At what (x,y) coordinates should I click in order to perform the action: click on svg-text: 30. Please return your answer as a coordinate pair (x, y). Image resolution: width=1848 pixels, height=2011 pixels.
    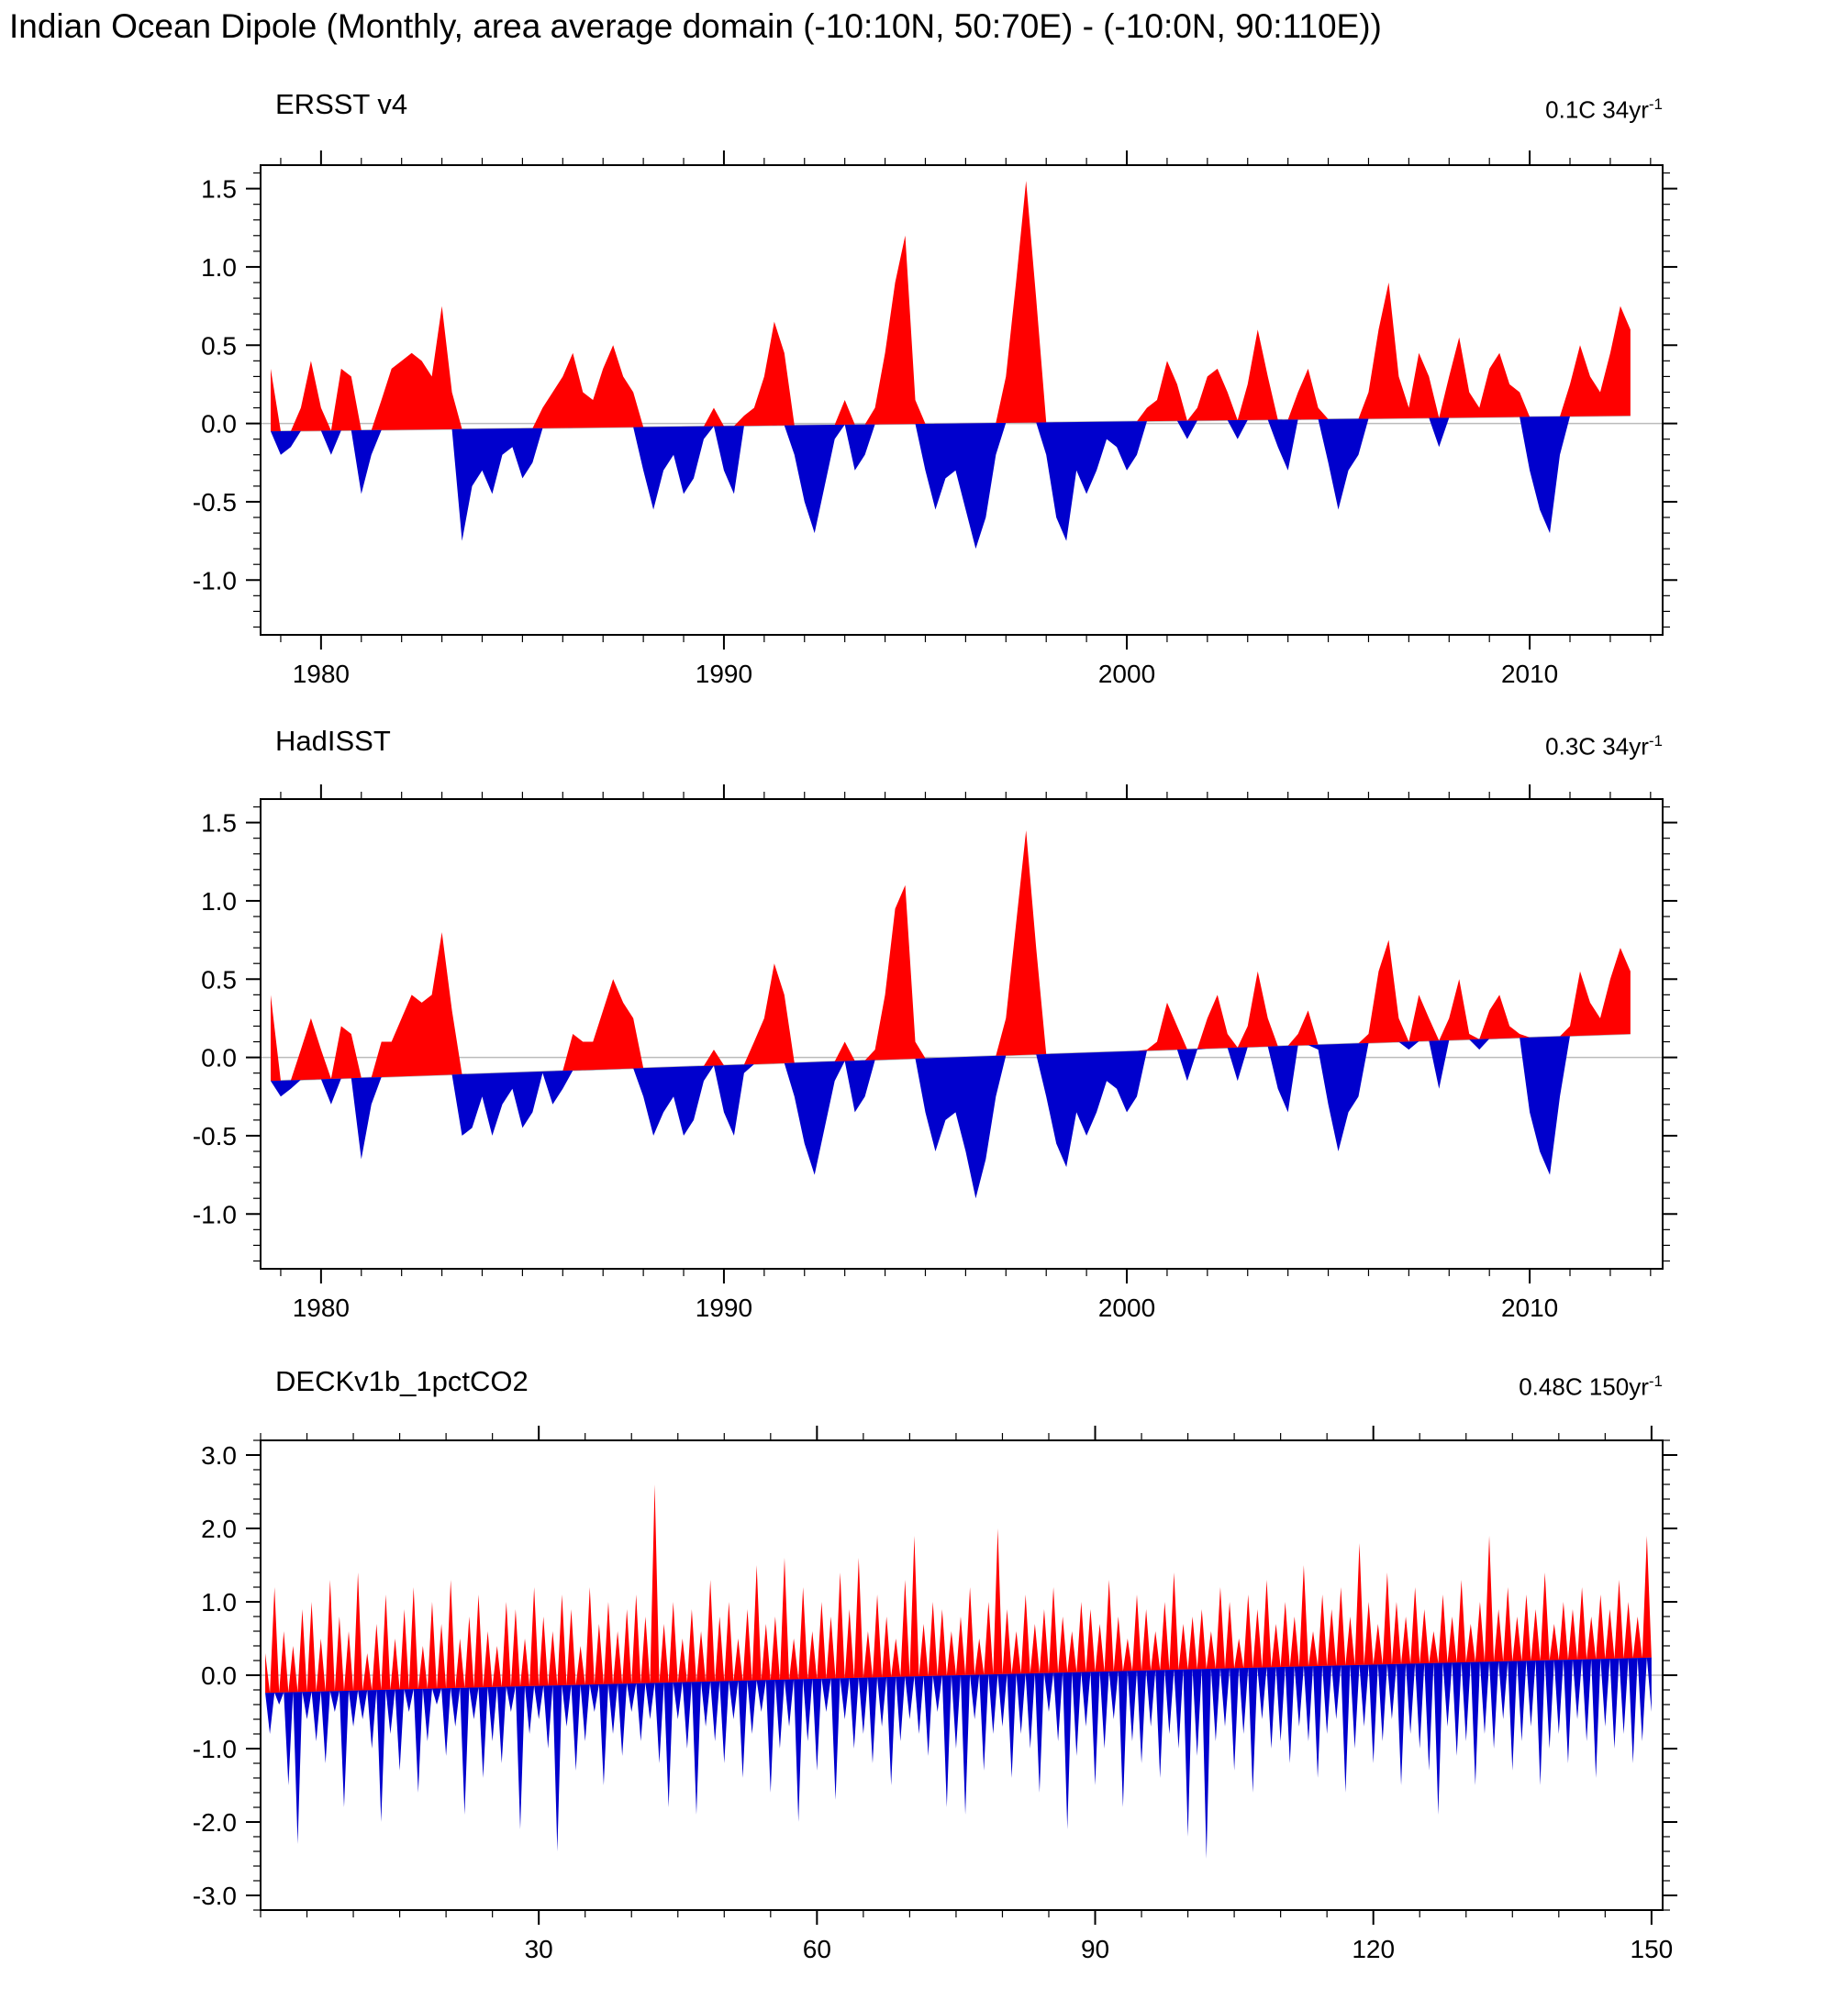
    Looking at the image, I should click on (539, 1949).